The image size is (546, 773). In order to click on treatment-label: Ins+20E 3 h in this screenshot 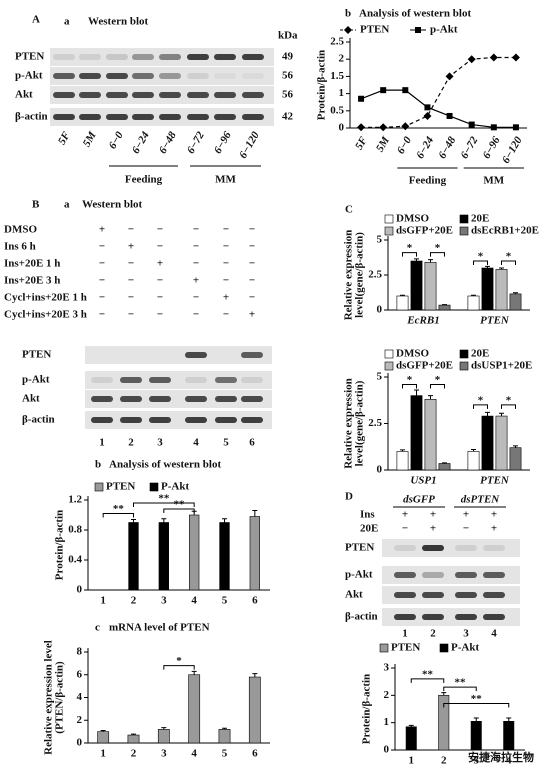, I will do `click(32, 281)`.